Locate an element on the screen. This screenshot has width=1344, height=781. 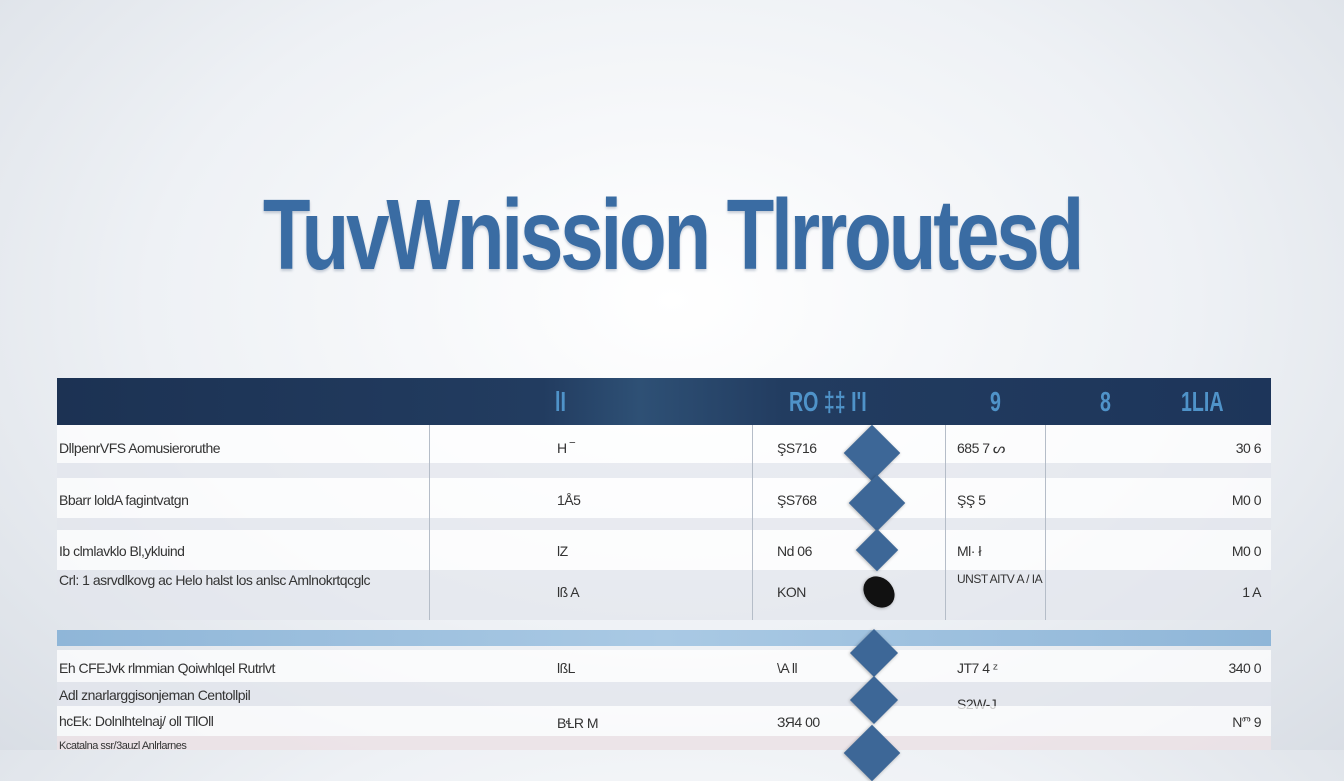
cell: BꞭR M is located at coordinates (578, 723).